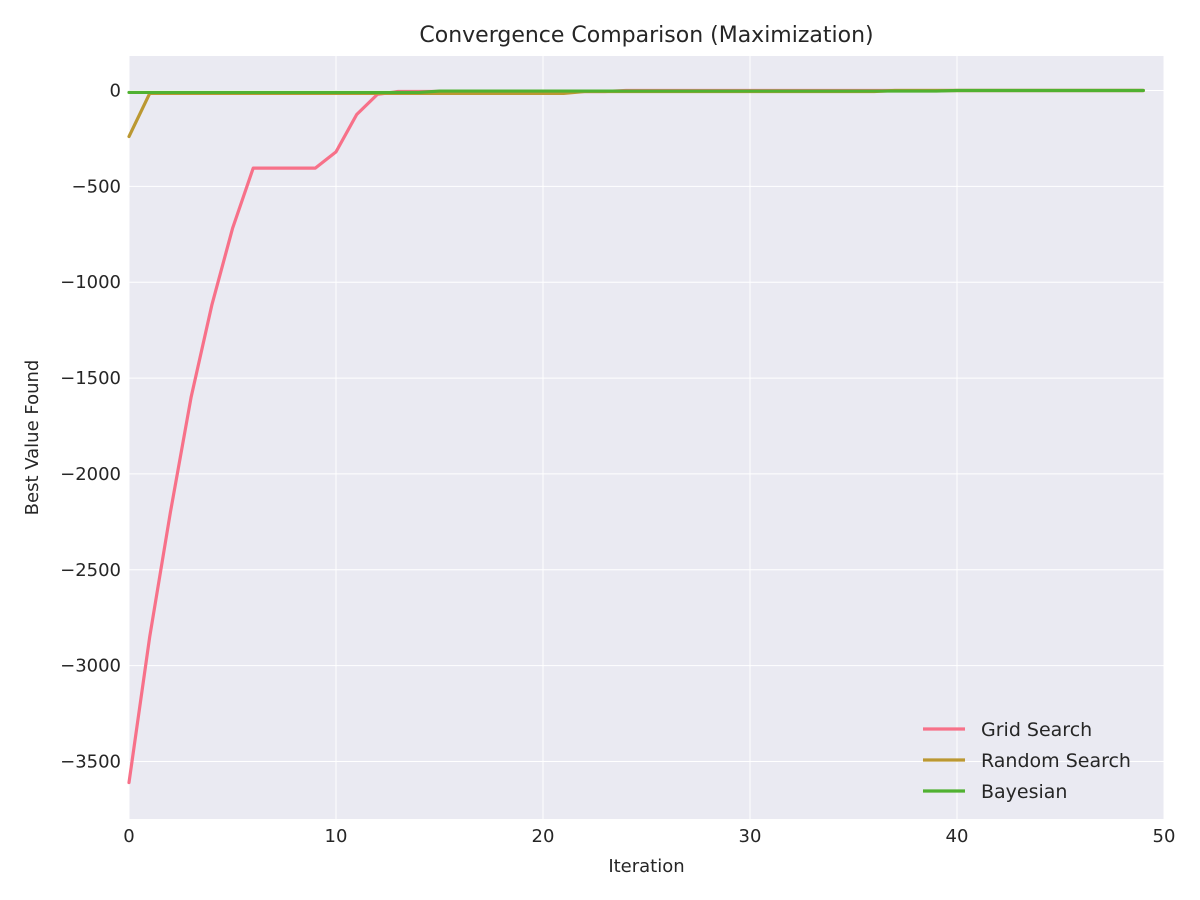 The image size is (1200, 900). I want to click on legend-label: Grid Search, so click(1036, 730).